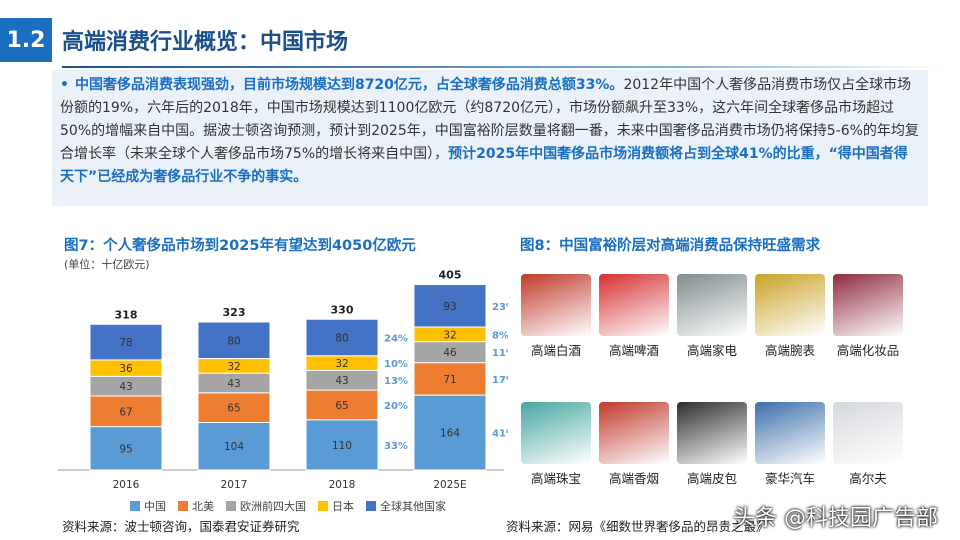 The width and height of the screenshot is (960, 540). Describe the element at coordinates (126, 369) in the screenshot. I see `bar-value-label: 36` at that location.